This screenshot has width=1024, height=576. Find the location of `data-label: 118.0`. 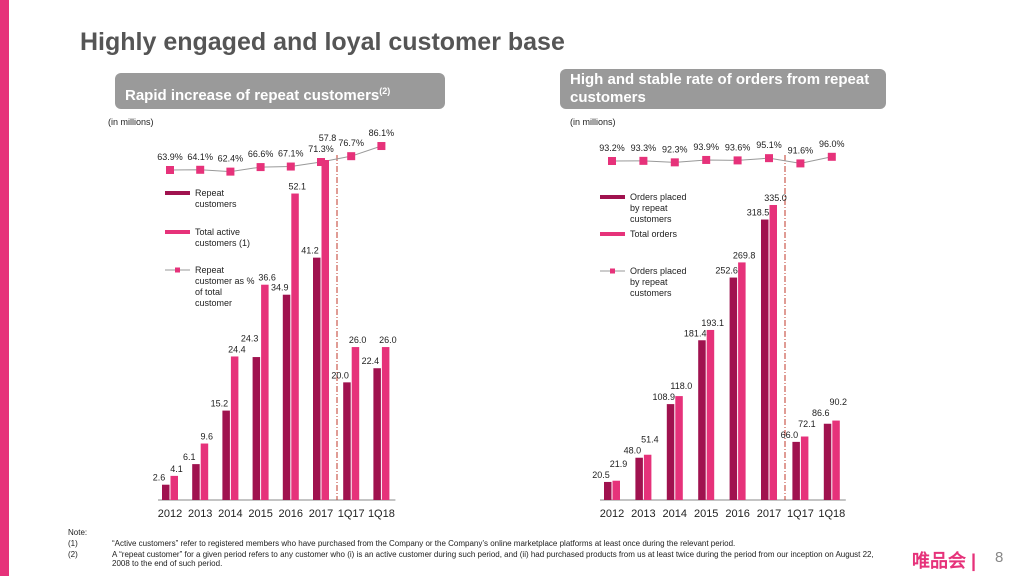

data-label: 118.0 is located at coordinates (681, 386).